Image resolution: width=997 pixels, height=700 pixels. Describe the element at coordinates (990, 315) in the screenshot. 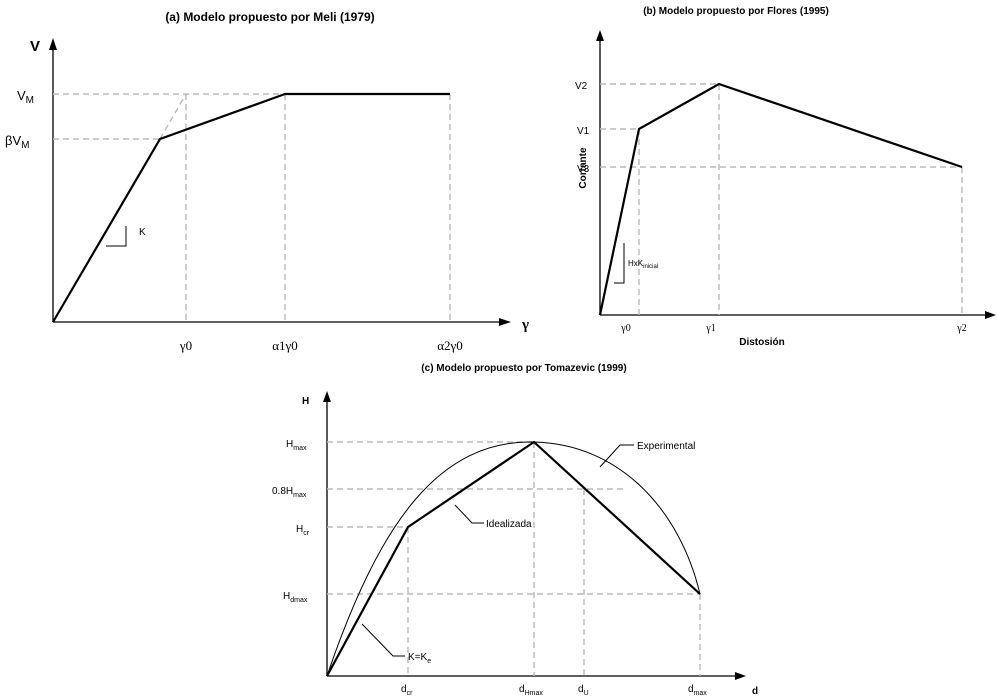

I see `panel-b-x-arrow` at that location.